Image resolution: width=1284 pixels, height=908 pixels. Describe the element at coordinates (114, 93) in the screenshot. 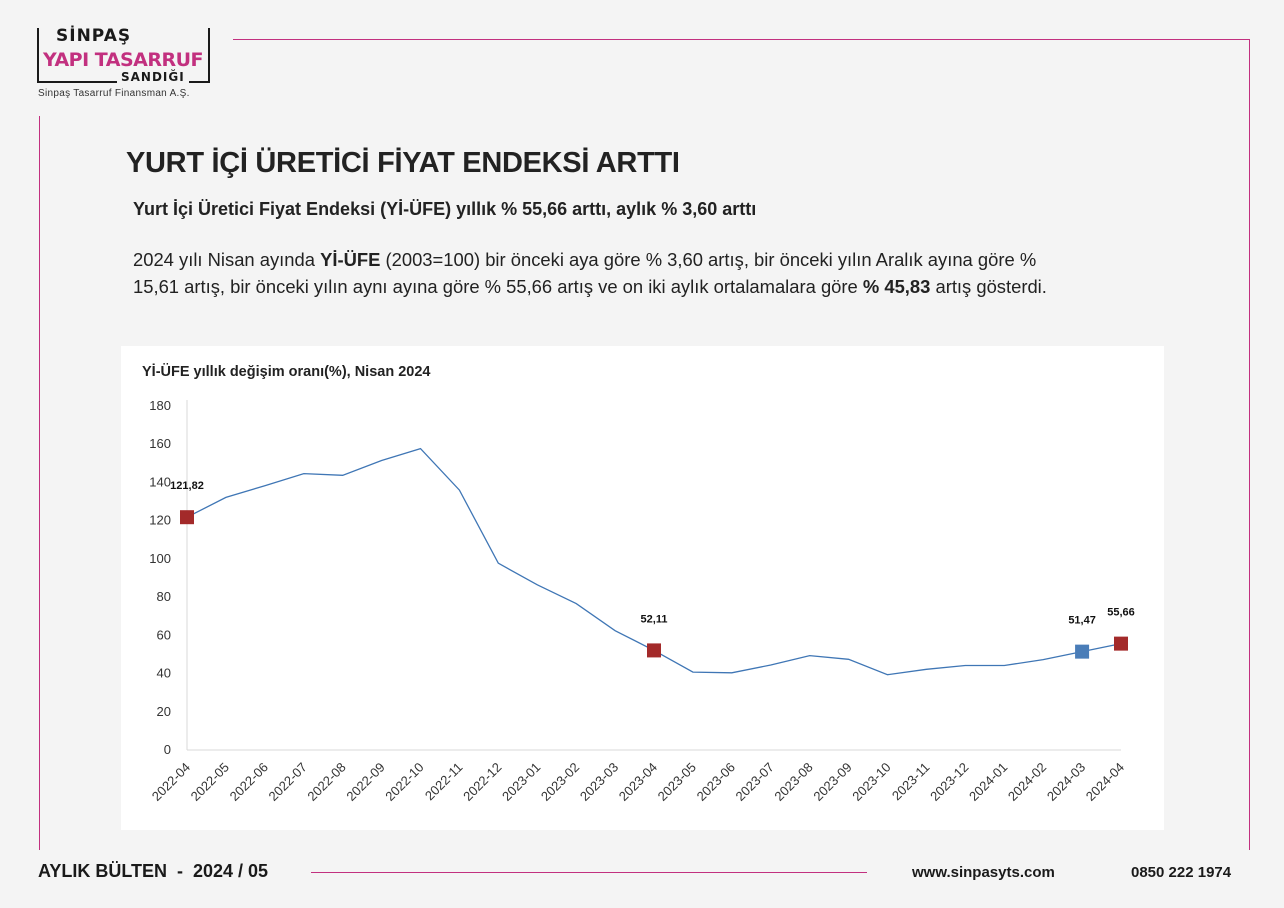

I see `logo-company-name: Sinpaş Tasarruf Finansman A.Ş.` at that location.